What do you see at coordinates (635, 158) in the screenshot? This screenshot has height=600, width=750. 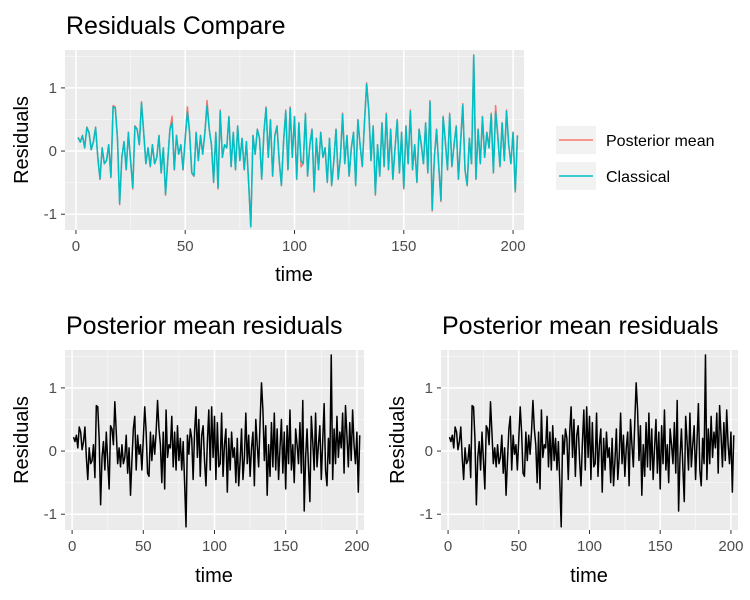 I see `legend: Posterior mean Classical` at bounding box center [635, 158].